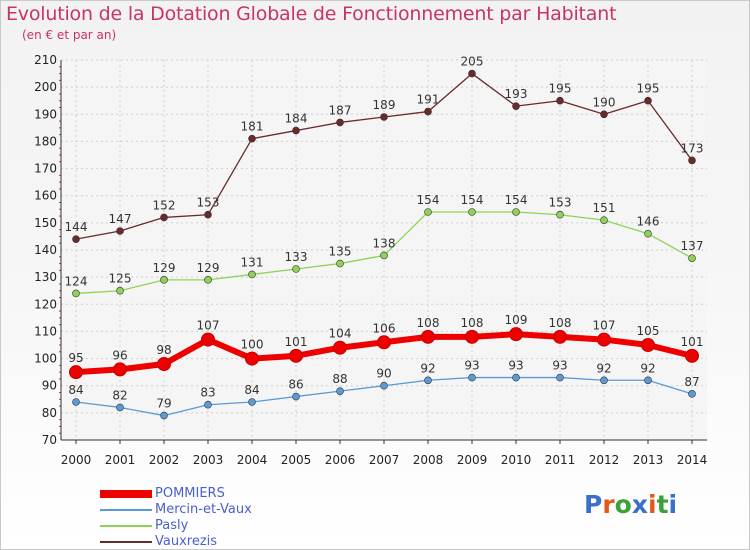 The width and height of the screenshot is (750, 550). Describe the element at coordinates (49, 386) in the screenshot. I see `y-tick-label: 90` at that location.